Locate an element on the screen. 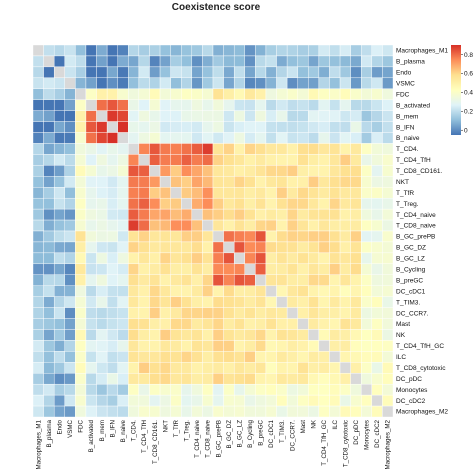  column-label: Mast is located at coordinates (303, 427).